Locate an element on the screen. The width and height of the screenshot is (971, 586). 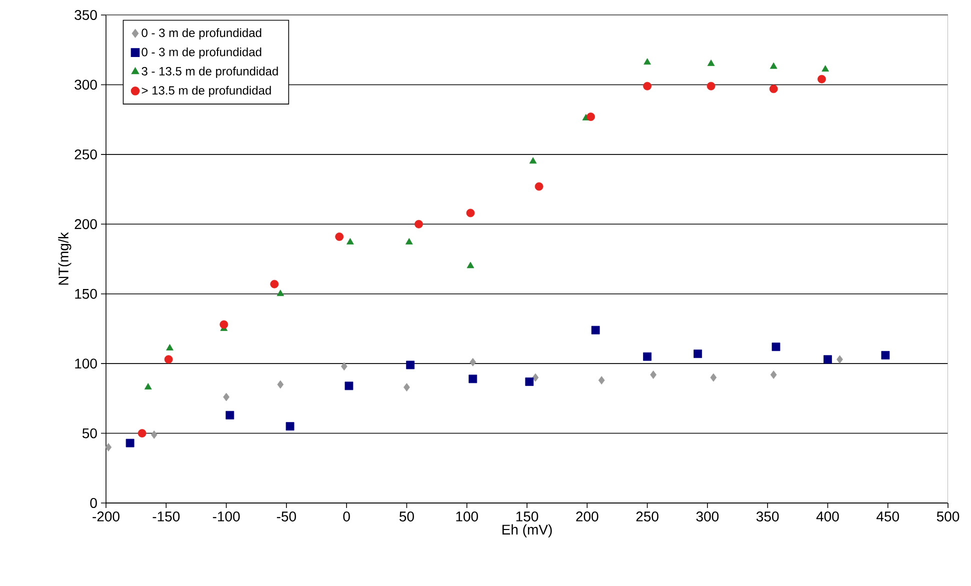
y-tick-label: 200 is located at coordinates (85, 224).